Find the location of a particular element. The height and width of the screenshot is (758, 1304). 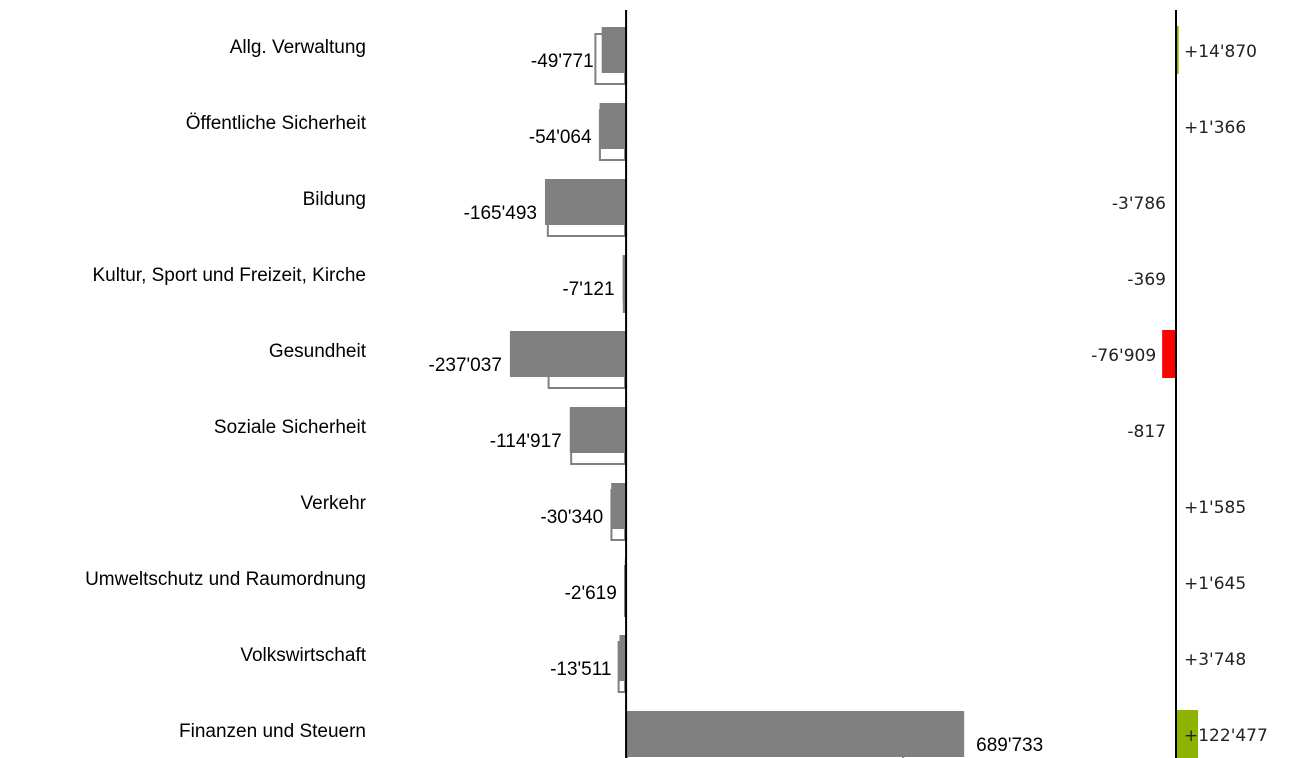

category-label: Volkswirtschaft is located at coordinates (303, 655).